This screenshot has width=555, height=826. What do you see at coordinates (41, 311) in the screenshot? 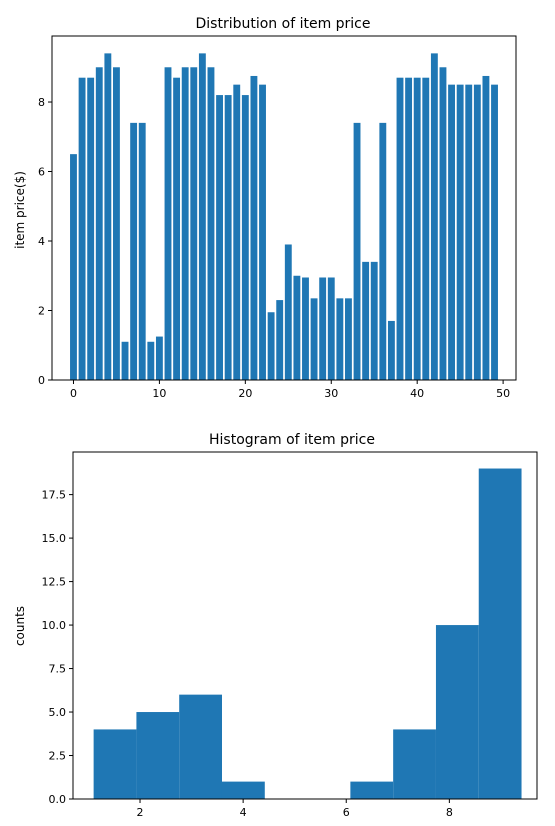
I see `y-tick-label: 2` at bounding box center [41, 311].